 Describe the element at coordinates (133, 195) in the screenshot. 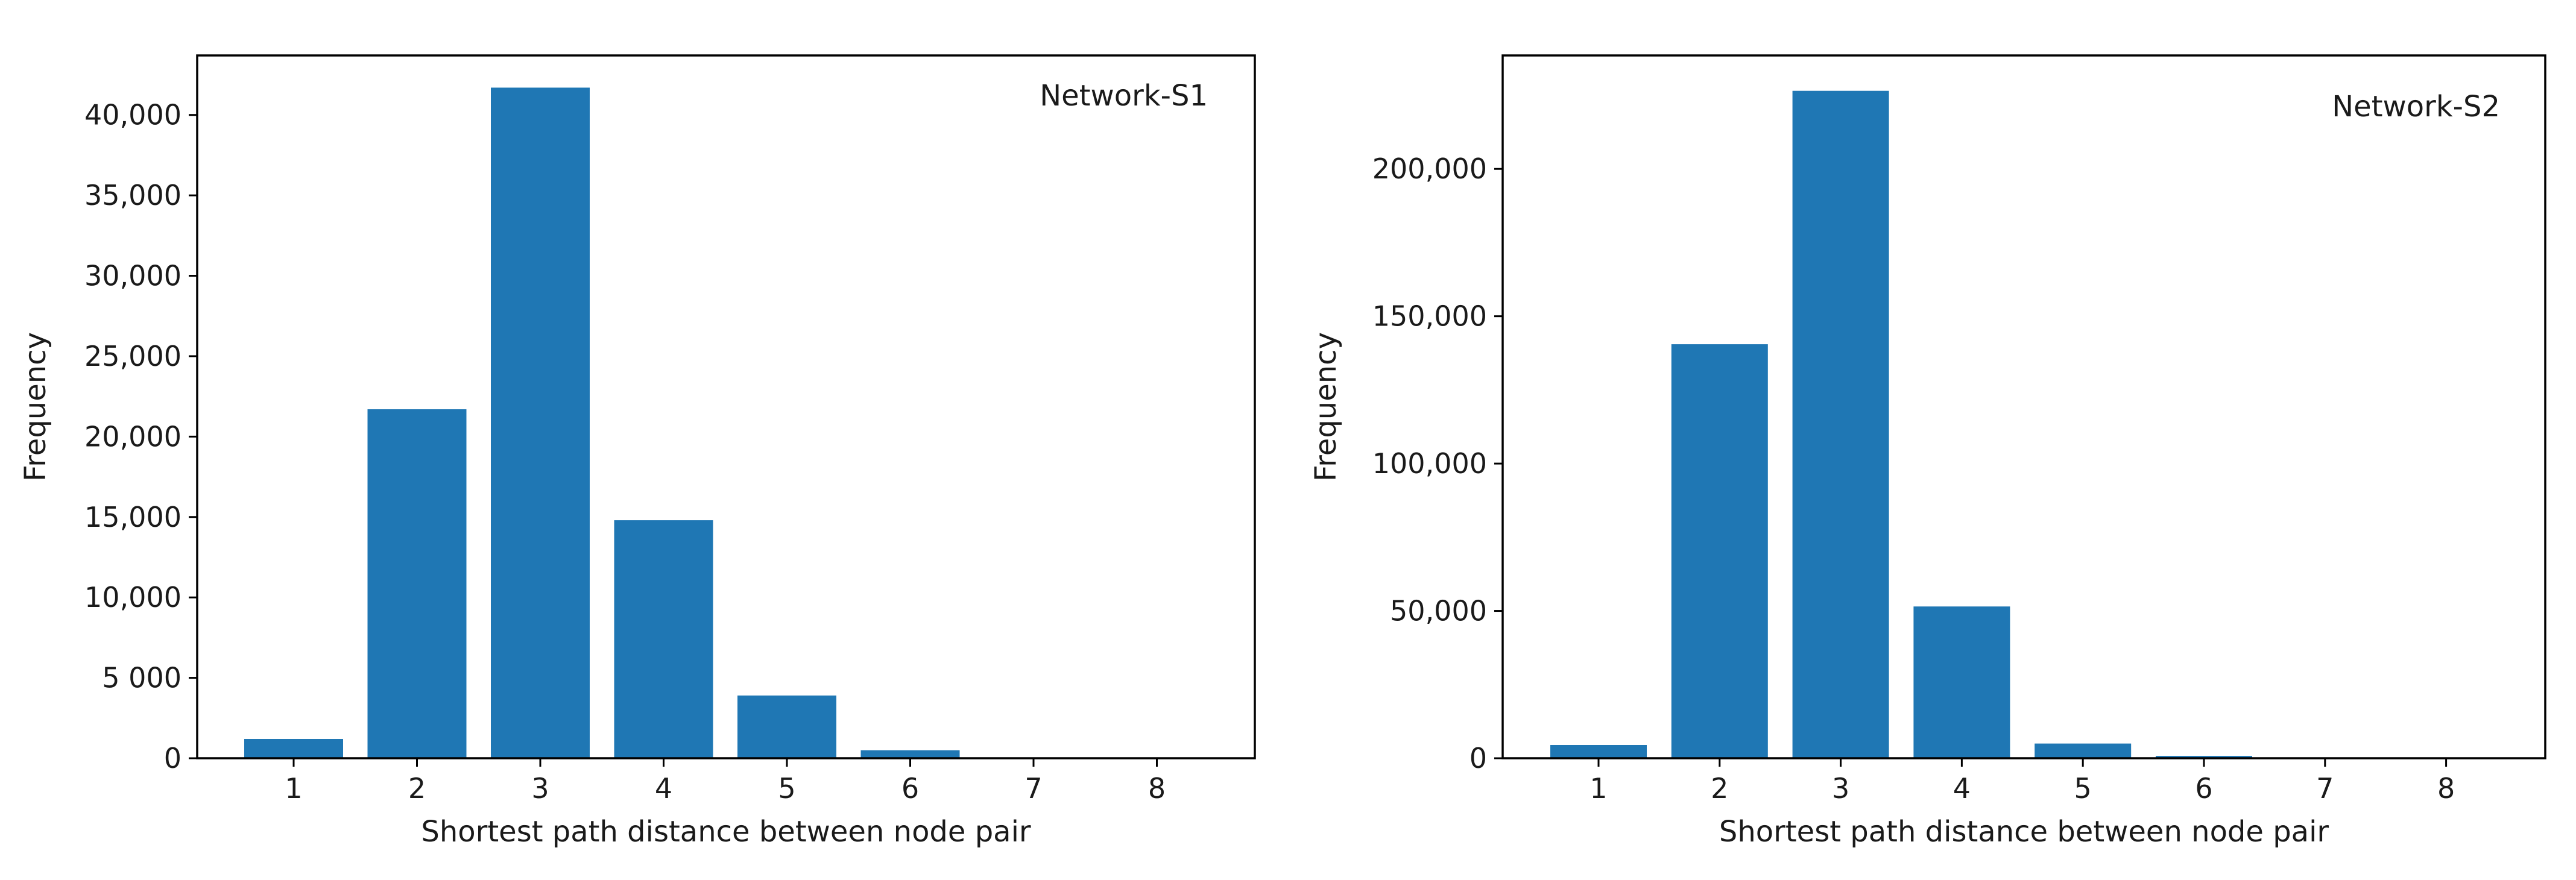

I see `y-tick-label: 35,000` at that location.